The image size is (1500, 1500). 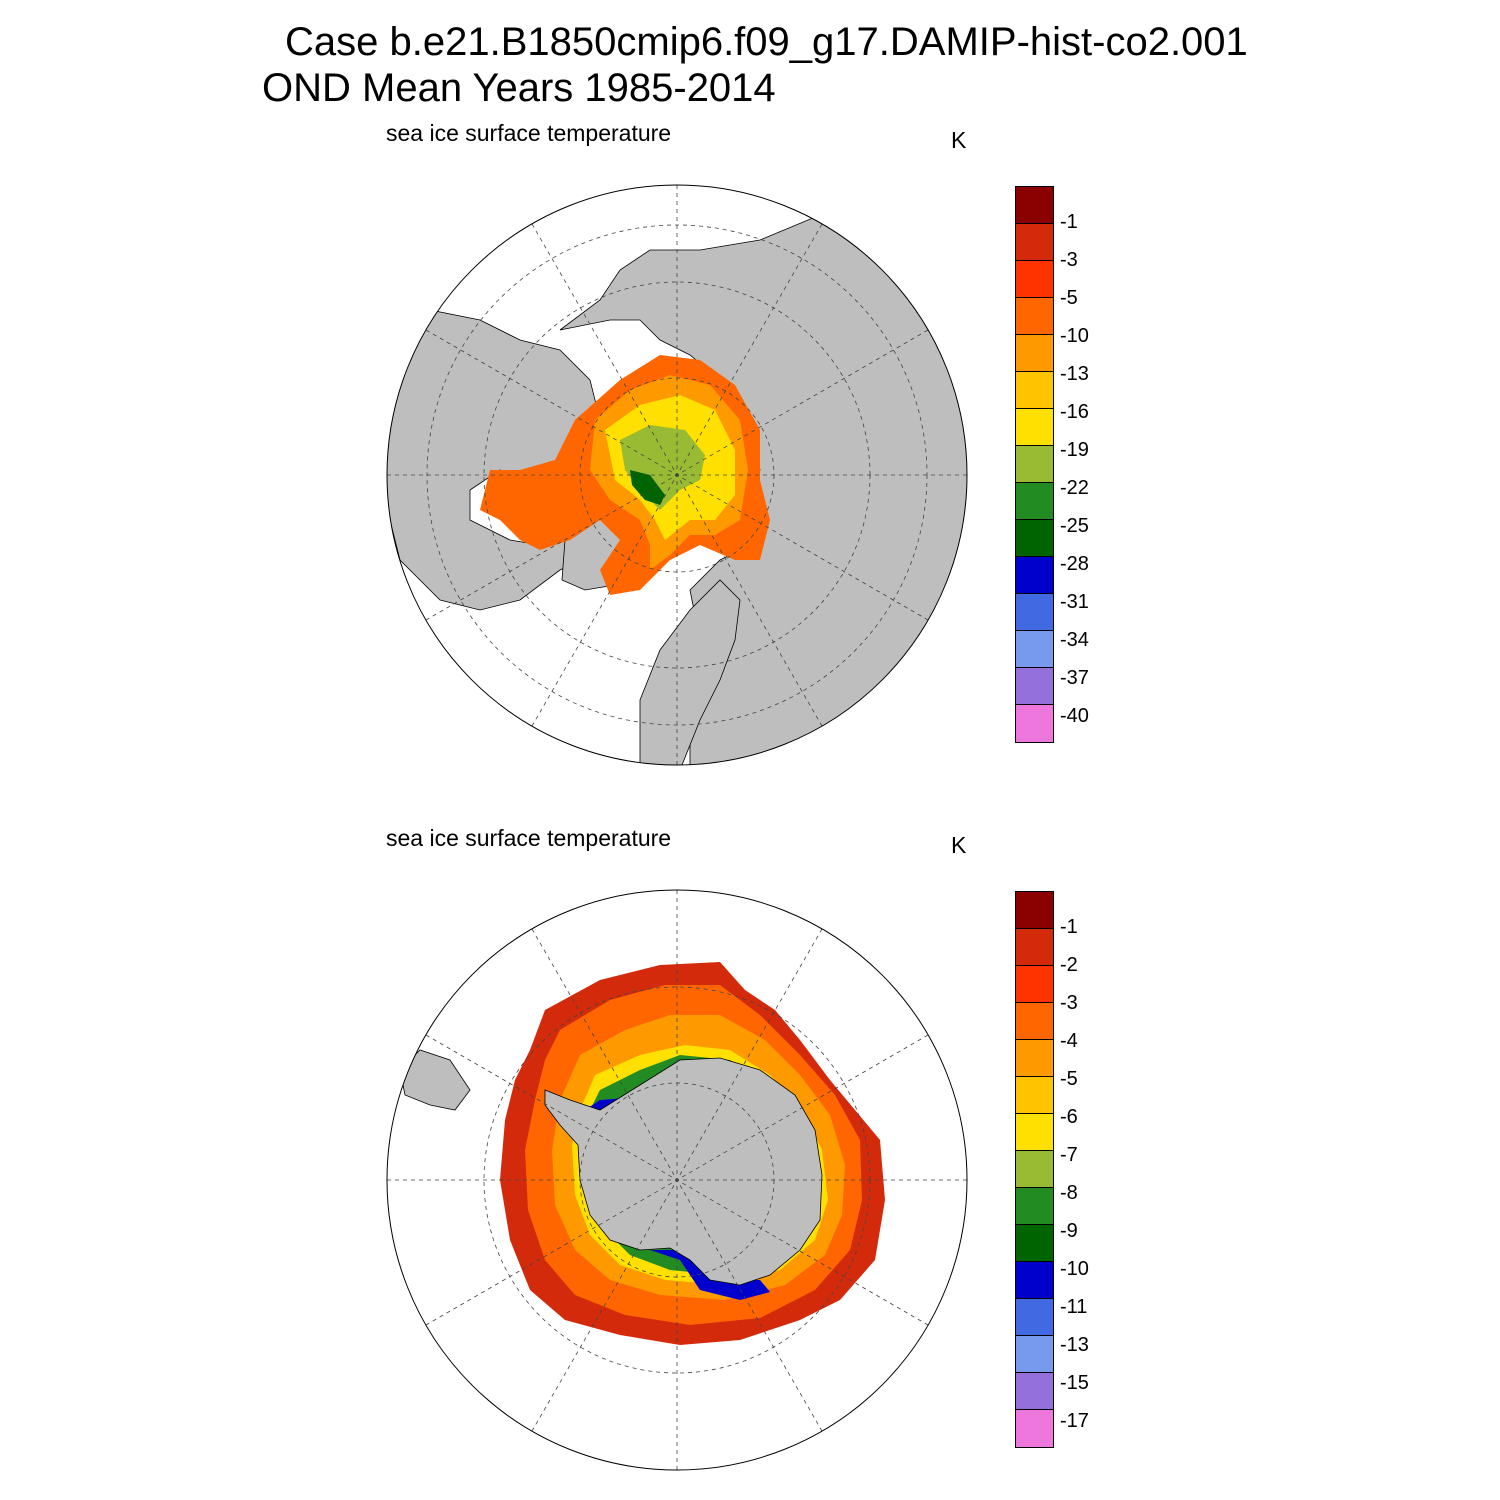 What do you see at coordinates (499, 460) in the screenshot?
I see `land-north-america` at bounding box center [499, 460].